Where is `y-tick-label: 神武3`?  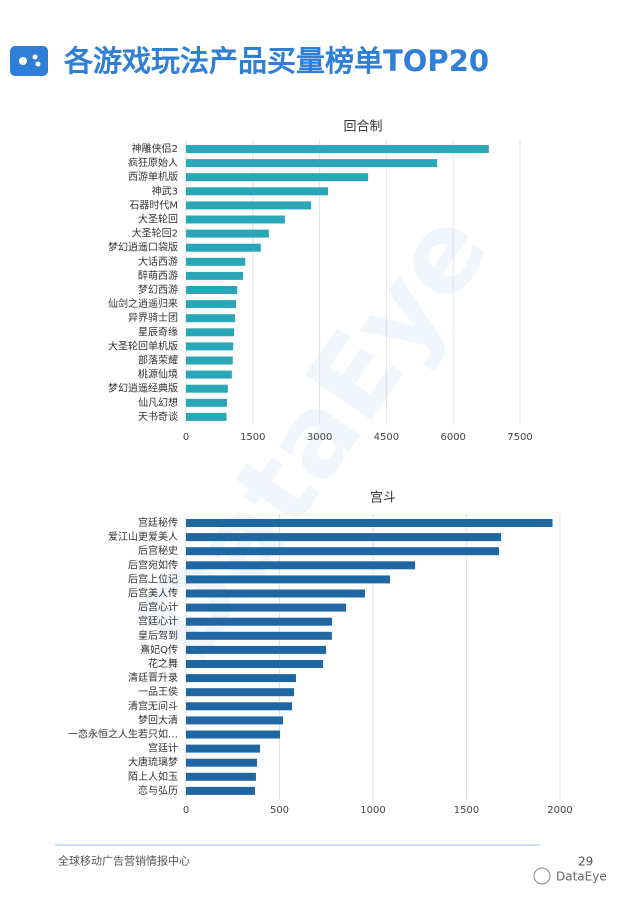
y-tick-label: 神武3 is located at coordinates (165, 190).